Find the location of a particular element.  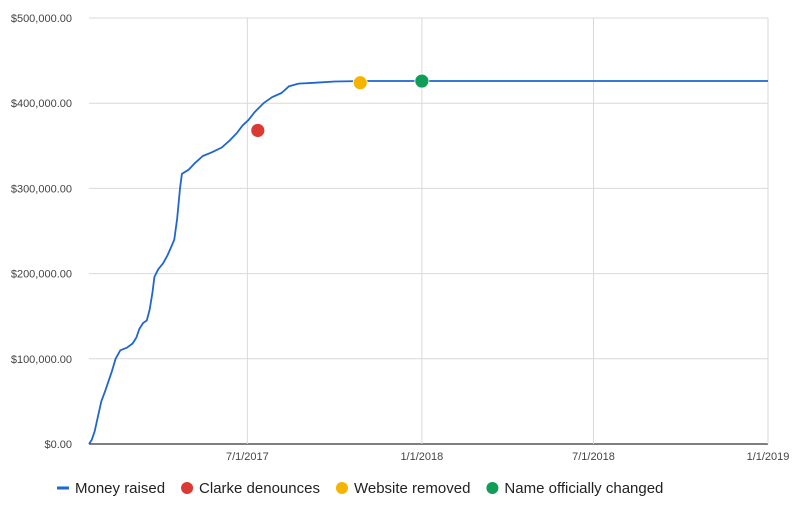

y-tick-label: $500,000.00 is located at coordinates (41, 19).